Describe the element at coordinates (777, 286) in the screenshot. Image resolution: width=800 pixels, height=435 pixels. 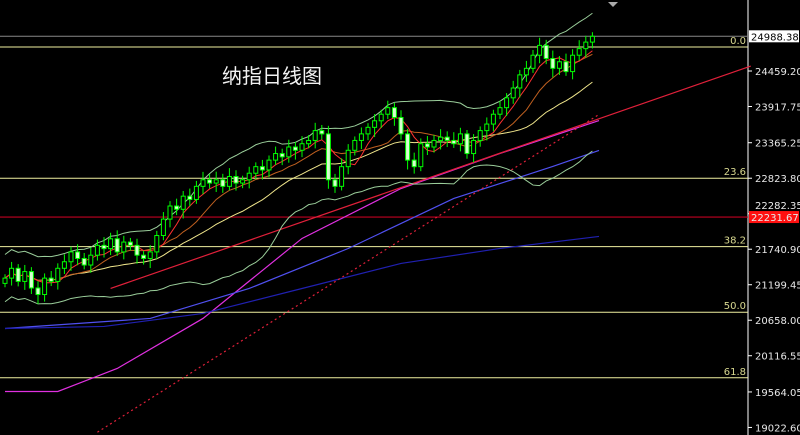
I see `y-tick-label: 21199.45` at that location.